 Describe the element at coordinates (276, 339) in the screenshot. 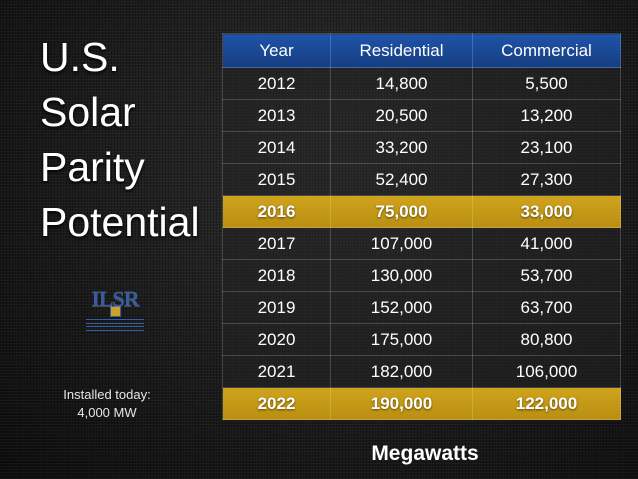

I see `year-cell: 2020` at that location.